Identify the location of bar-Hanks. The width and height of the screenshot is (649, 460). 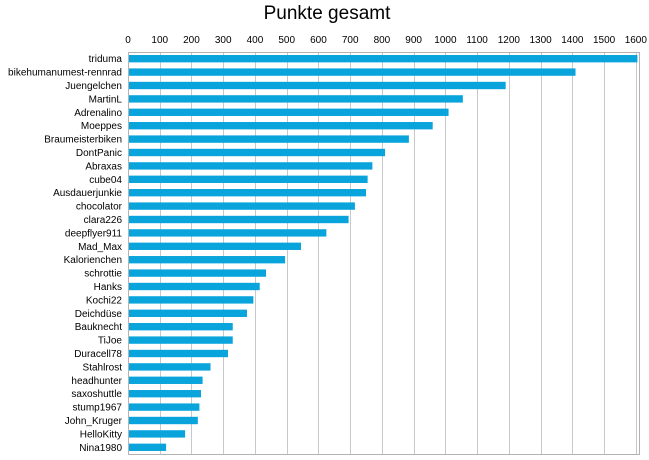
(194, 286).